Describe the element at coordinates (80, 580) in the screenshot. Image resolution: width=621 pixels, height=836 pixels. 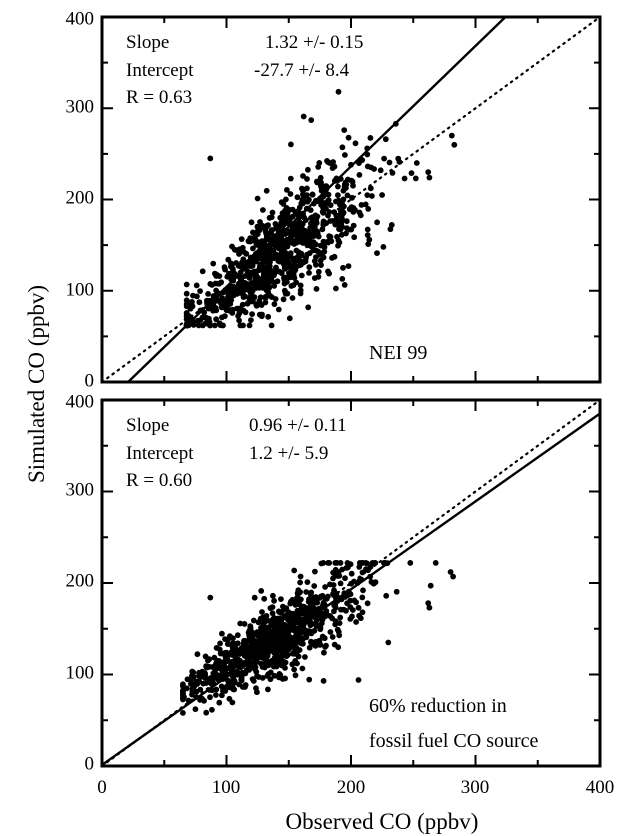
I see `panel-bottom-ytick-200: 200` at that location.